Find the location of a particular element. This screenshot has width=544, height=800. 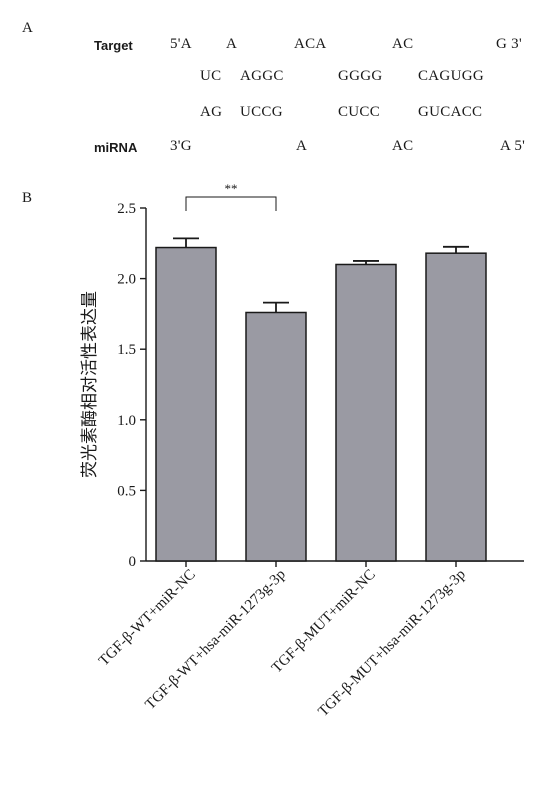

target-seq-4: AC is located at coordinates (403, 44).